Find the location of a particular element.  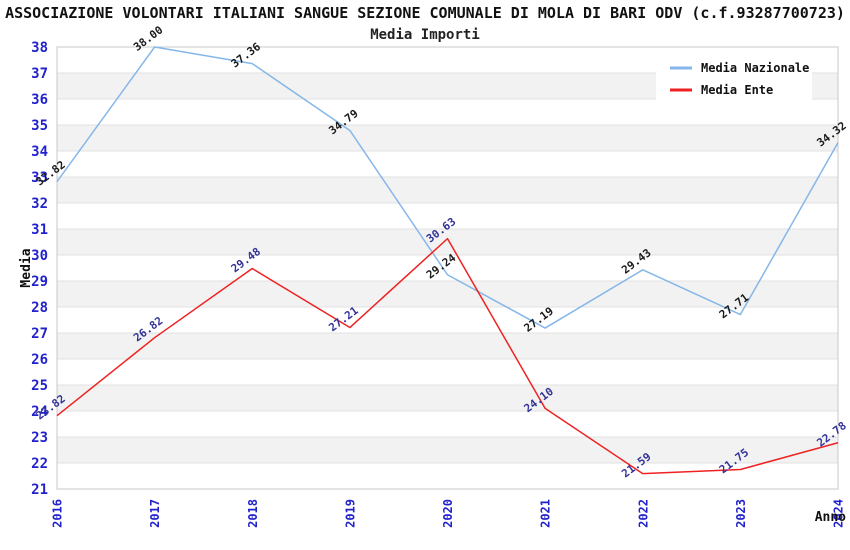

legend: Media Nazionale Media Ente is located at coordinates (734, 77).